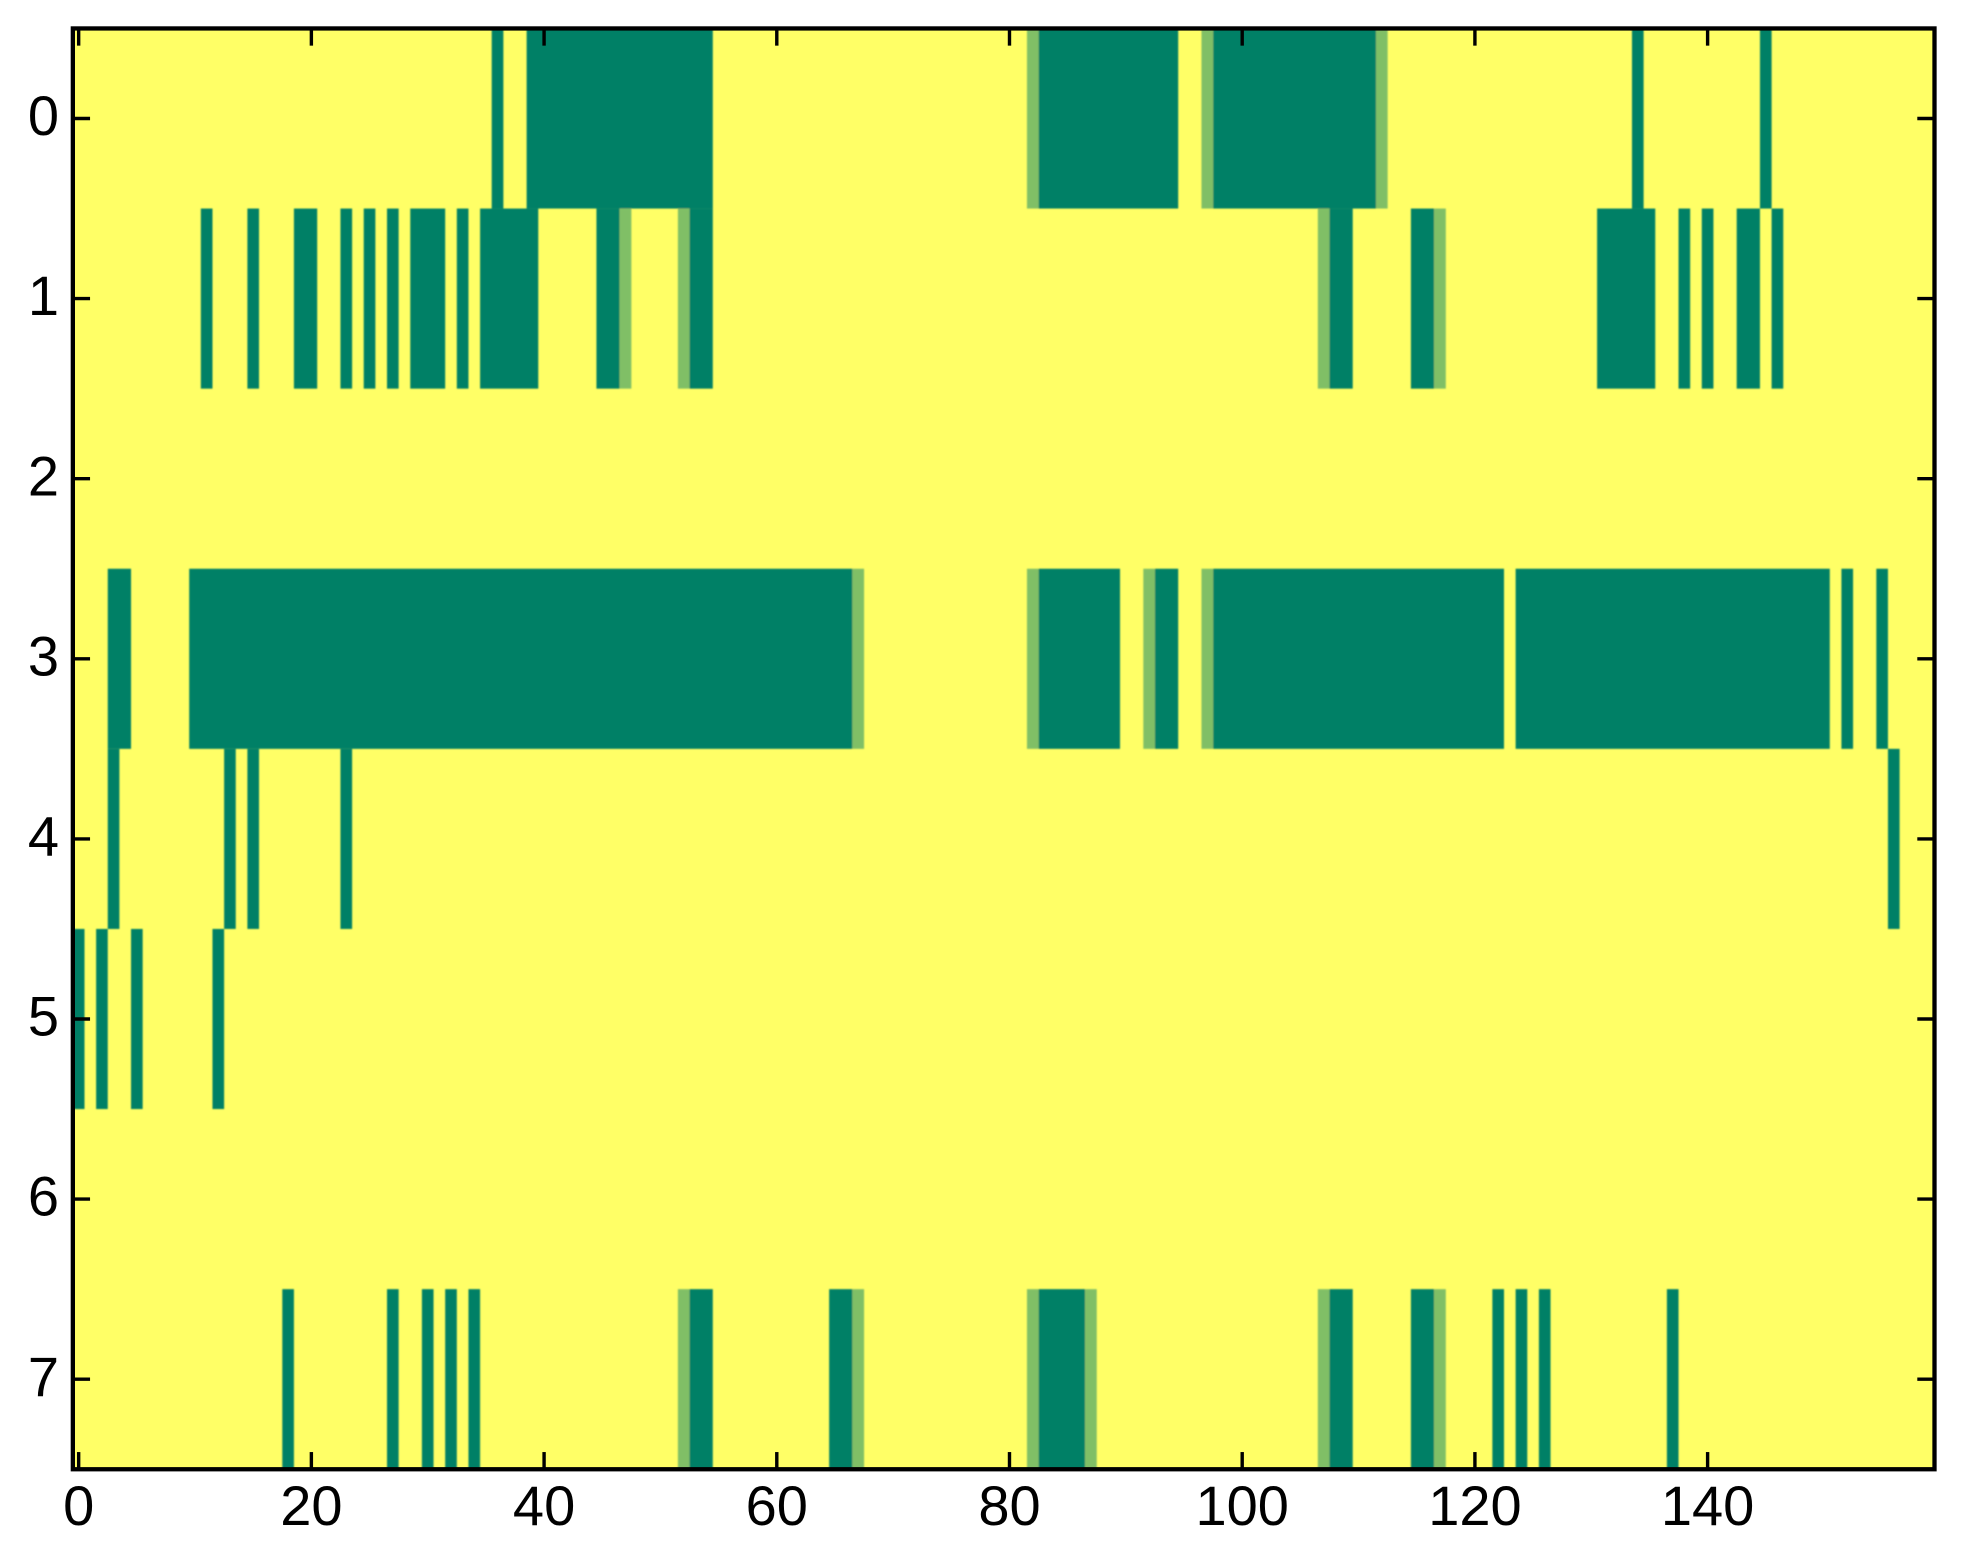  I want to click on svg-text: 60, so click(777, 1505).